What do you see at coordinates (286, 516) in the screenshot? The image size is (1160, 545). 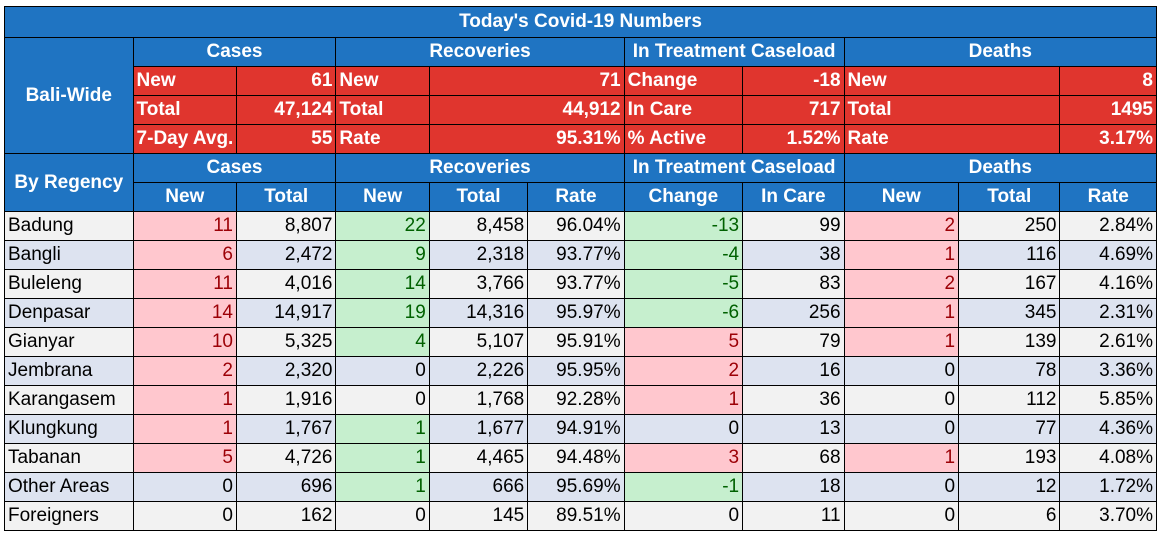 I see `table-cell: 162` at bounding box center [286, 516].